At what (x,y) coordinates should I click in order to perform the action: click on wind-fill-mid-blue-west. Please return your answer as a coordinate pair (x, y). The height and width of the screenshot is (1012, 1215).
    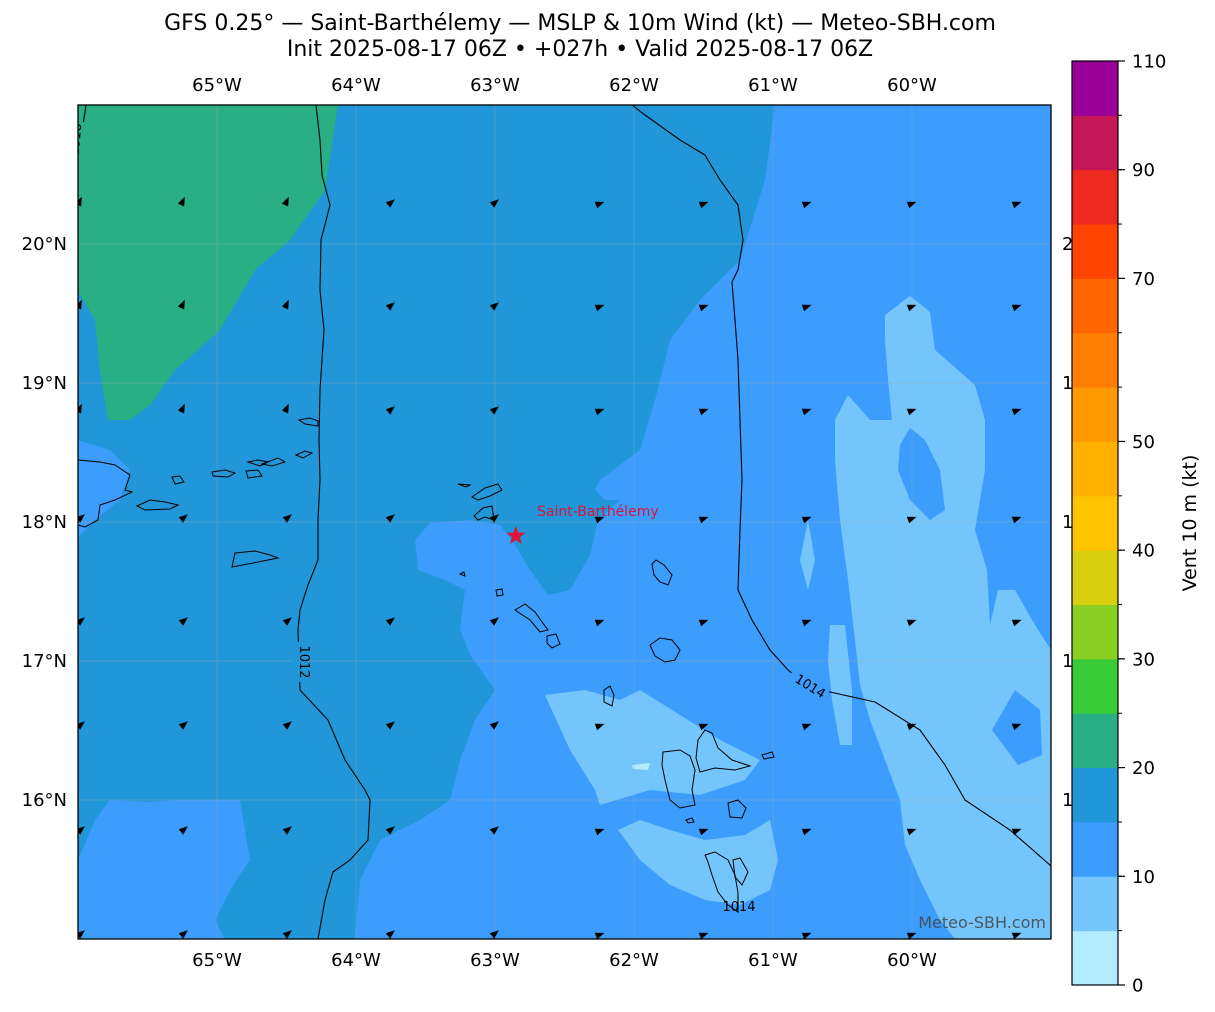
    Looking at the image, I should click on (104, 490).